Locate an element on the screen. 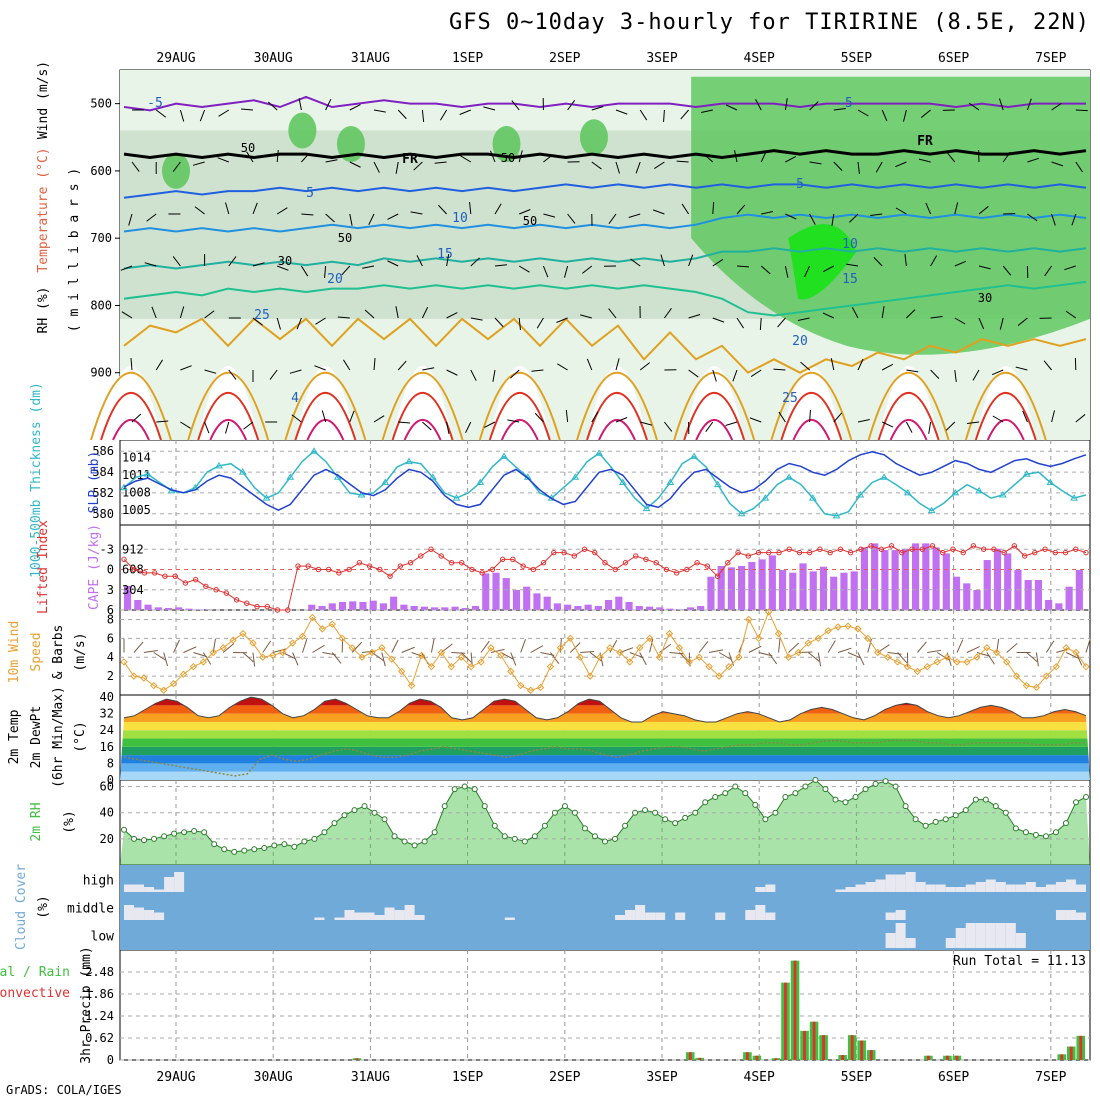  pressure-tick-label: 800 is located at coordinates (101, 305).